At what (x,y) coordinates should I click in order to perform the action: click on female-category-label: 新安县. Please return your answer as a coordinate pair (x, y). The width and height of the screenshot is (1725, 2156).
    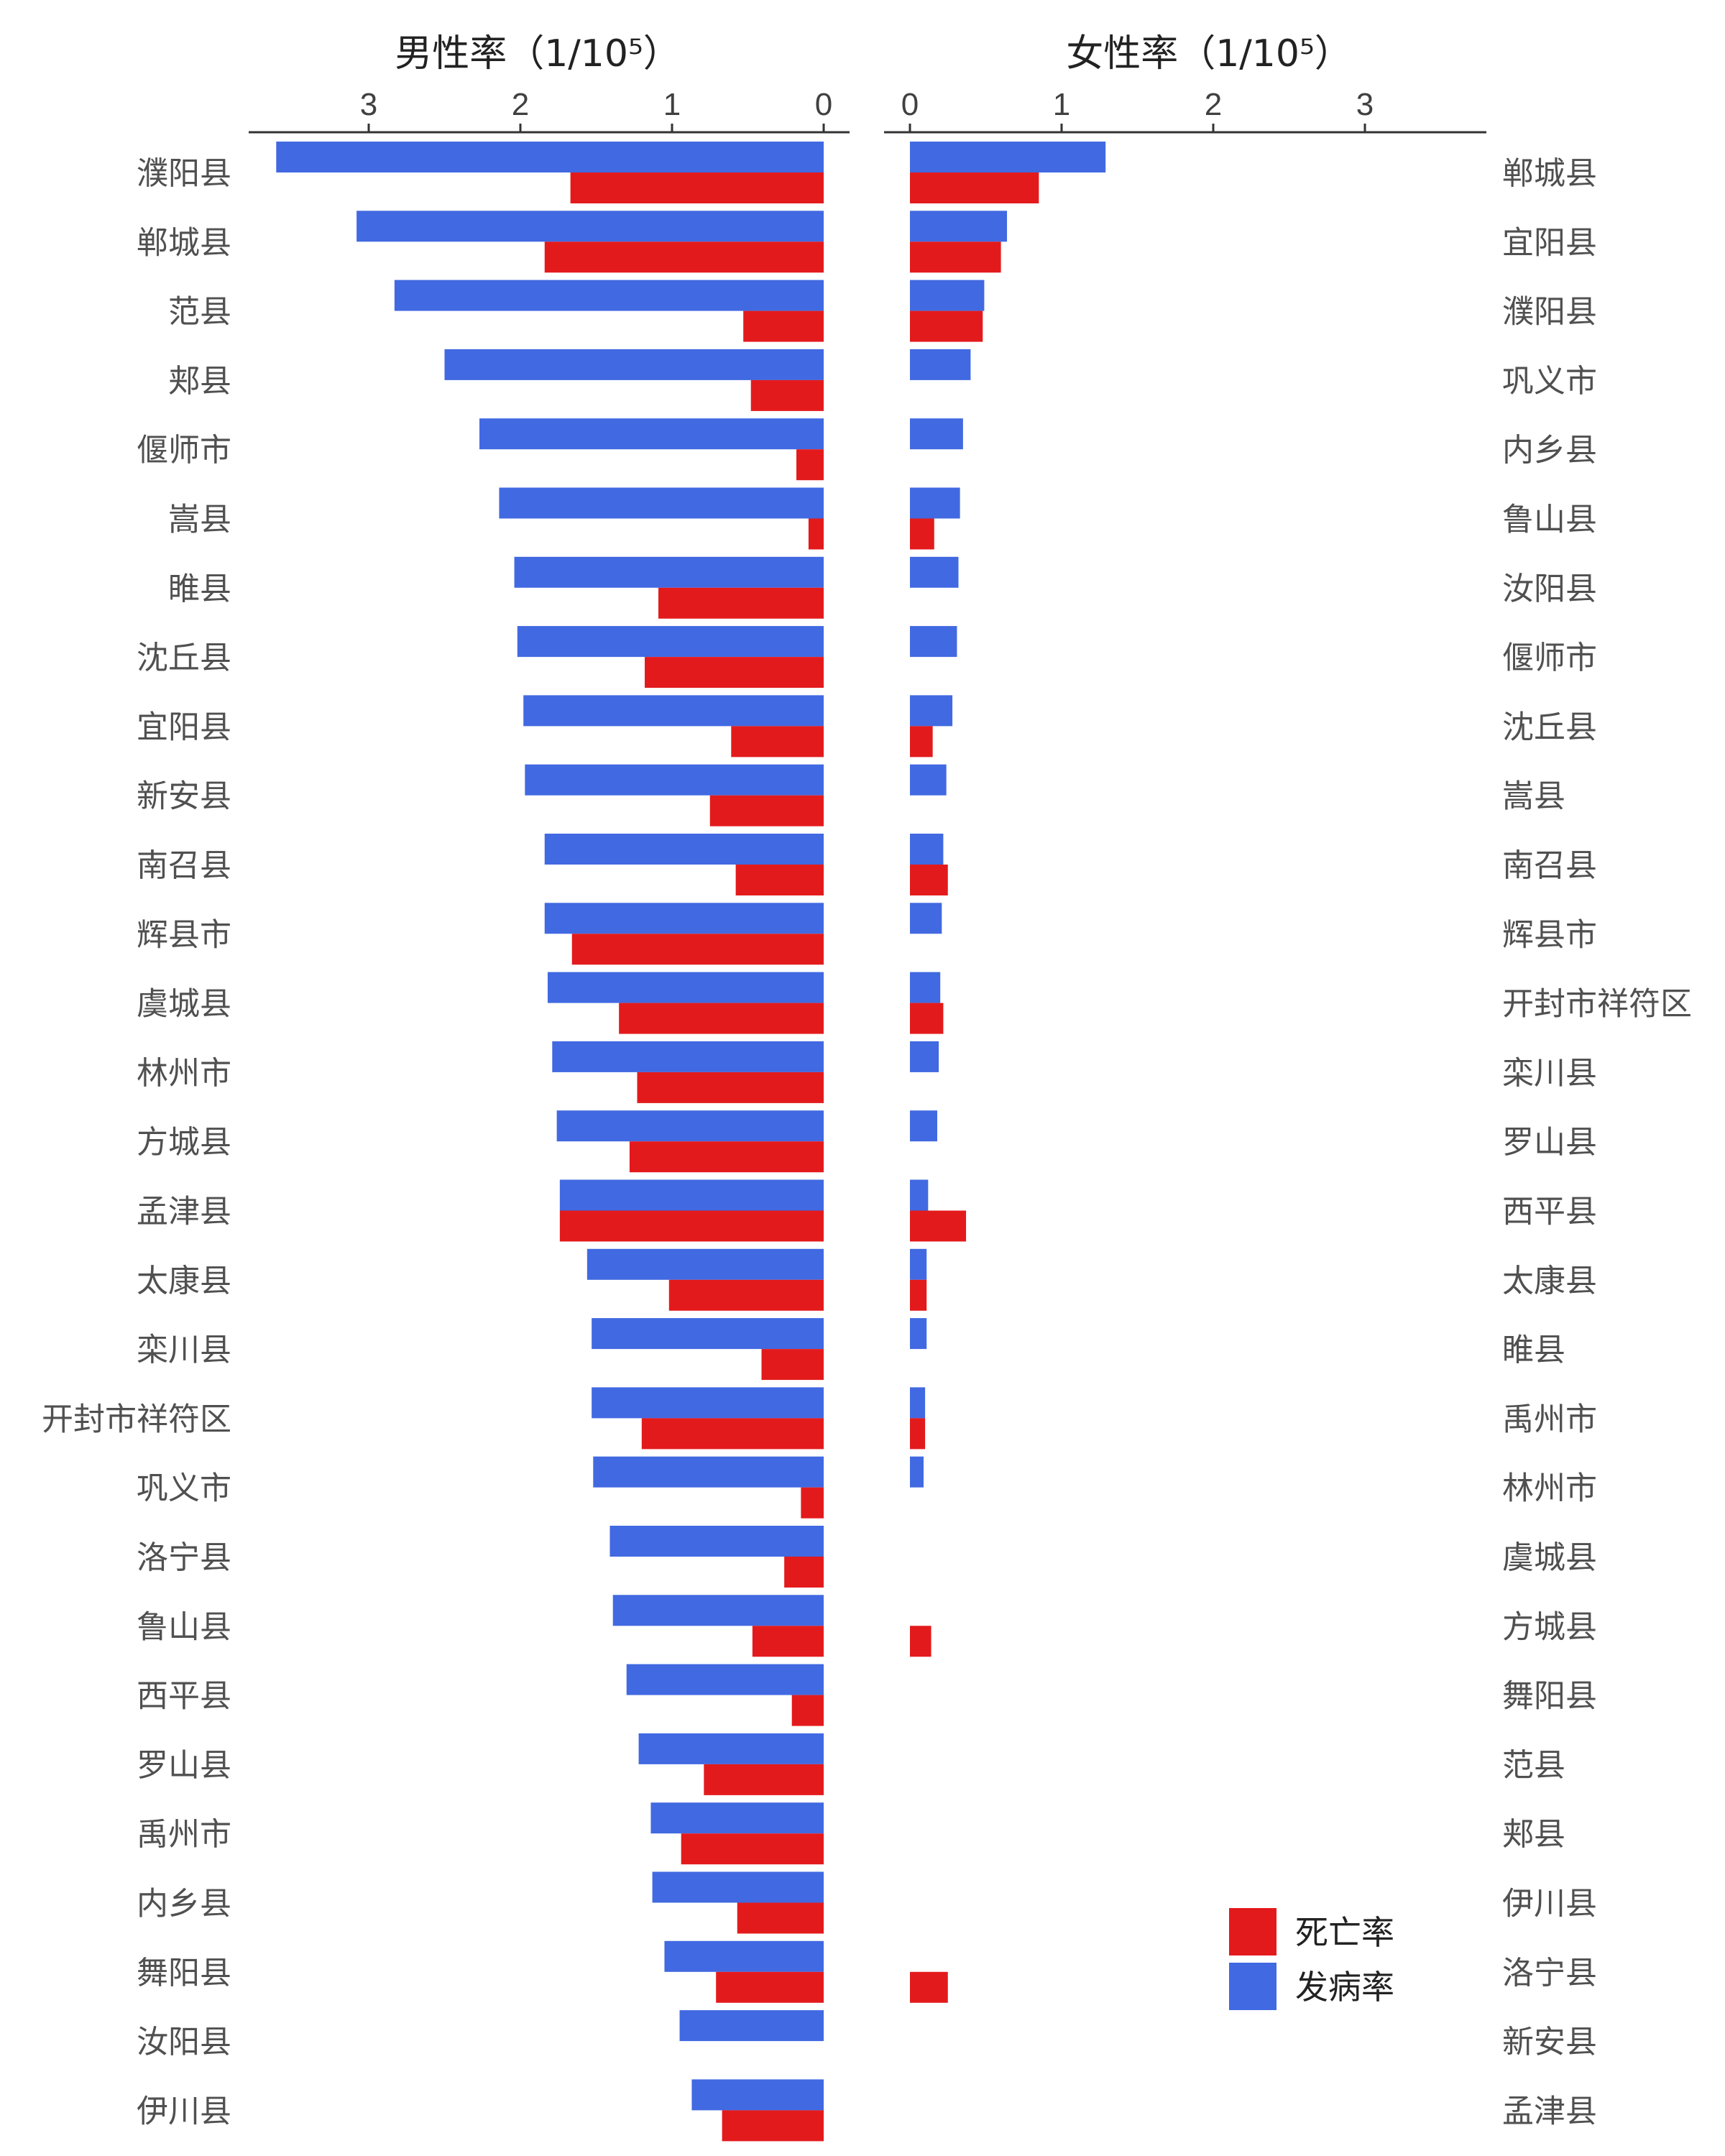
    Looking at the image, I should click on (1549, 2042).